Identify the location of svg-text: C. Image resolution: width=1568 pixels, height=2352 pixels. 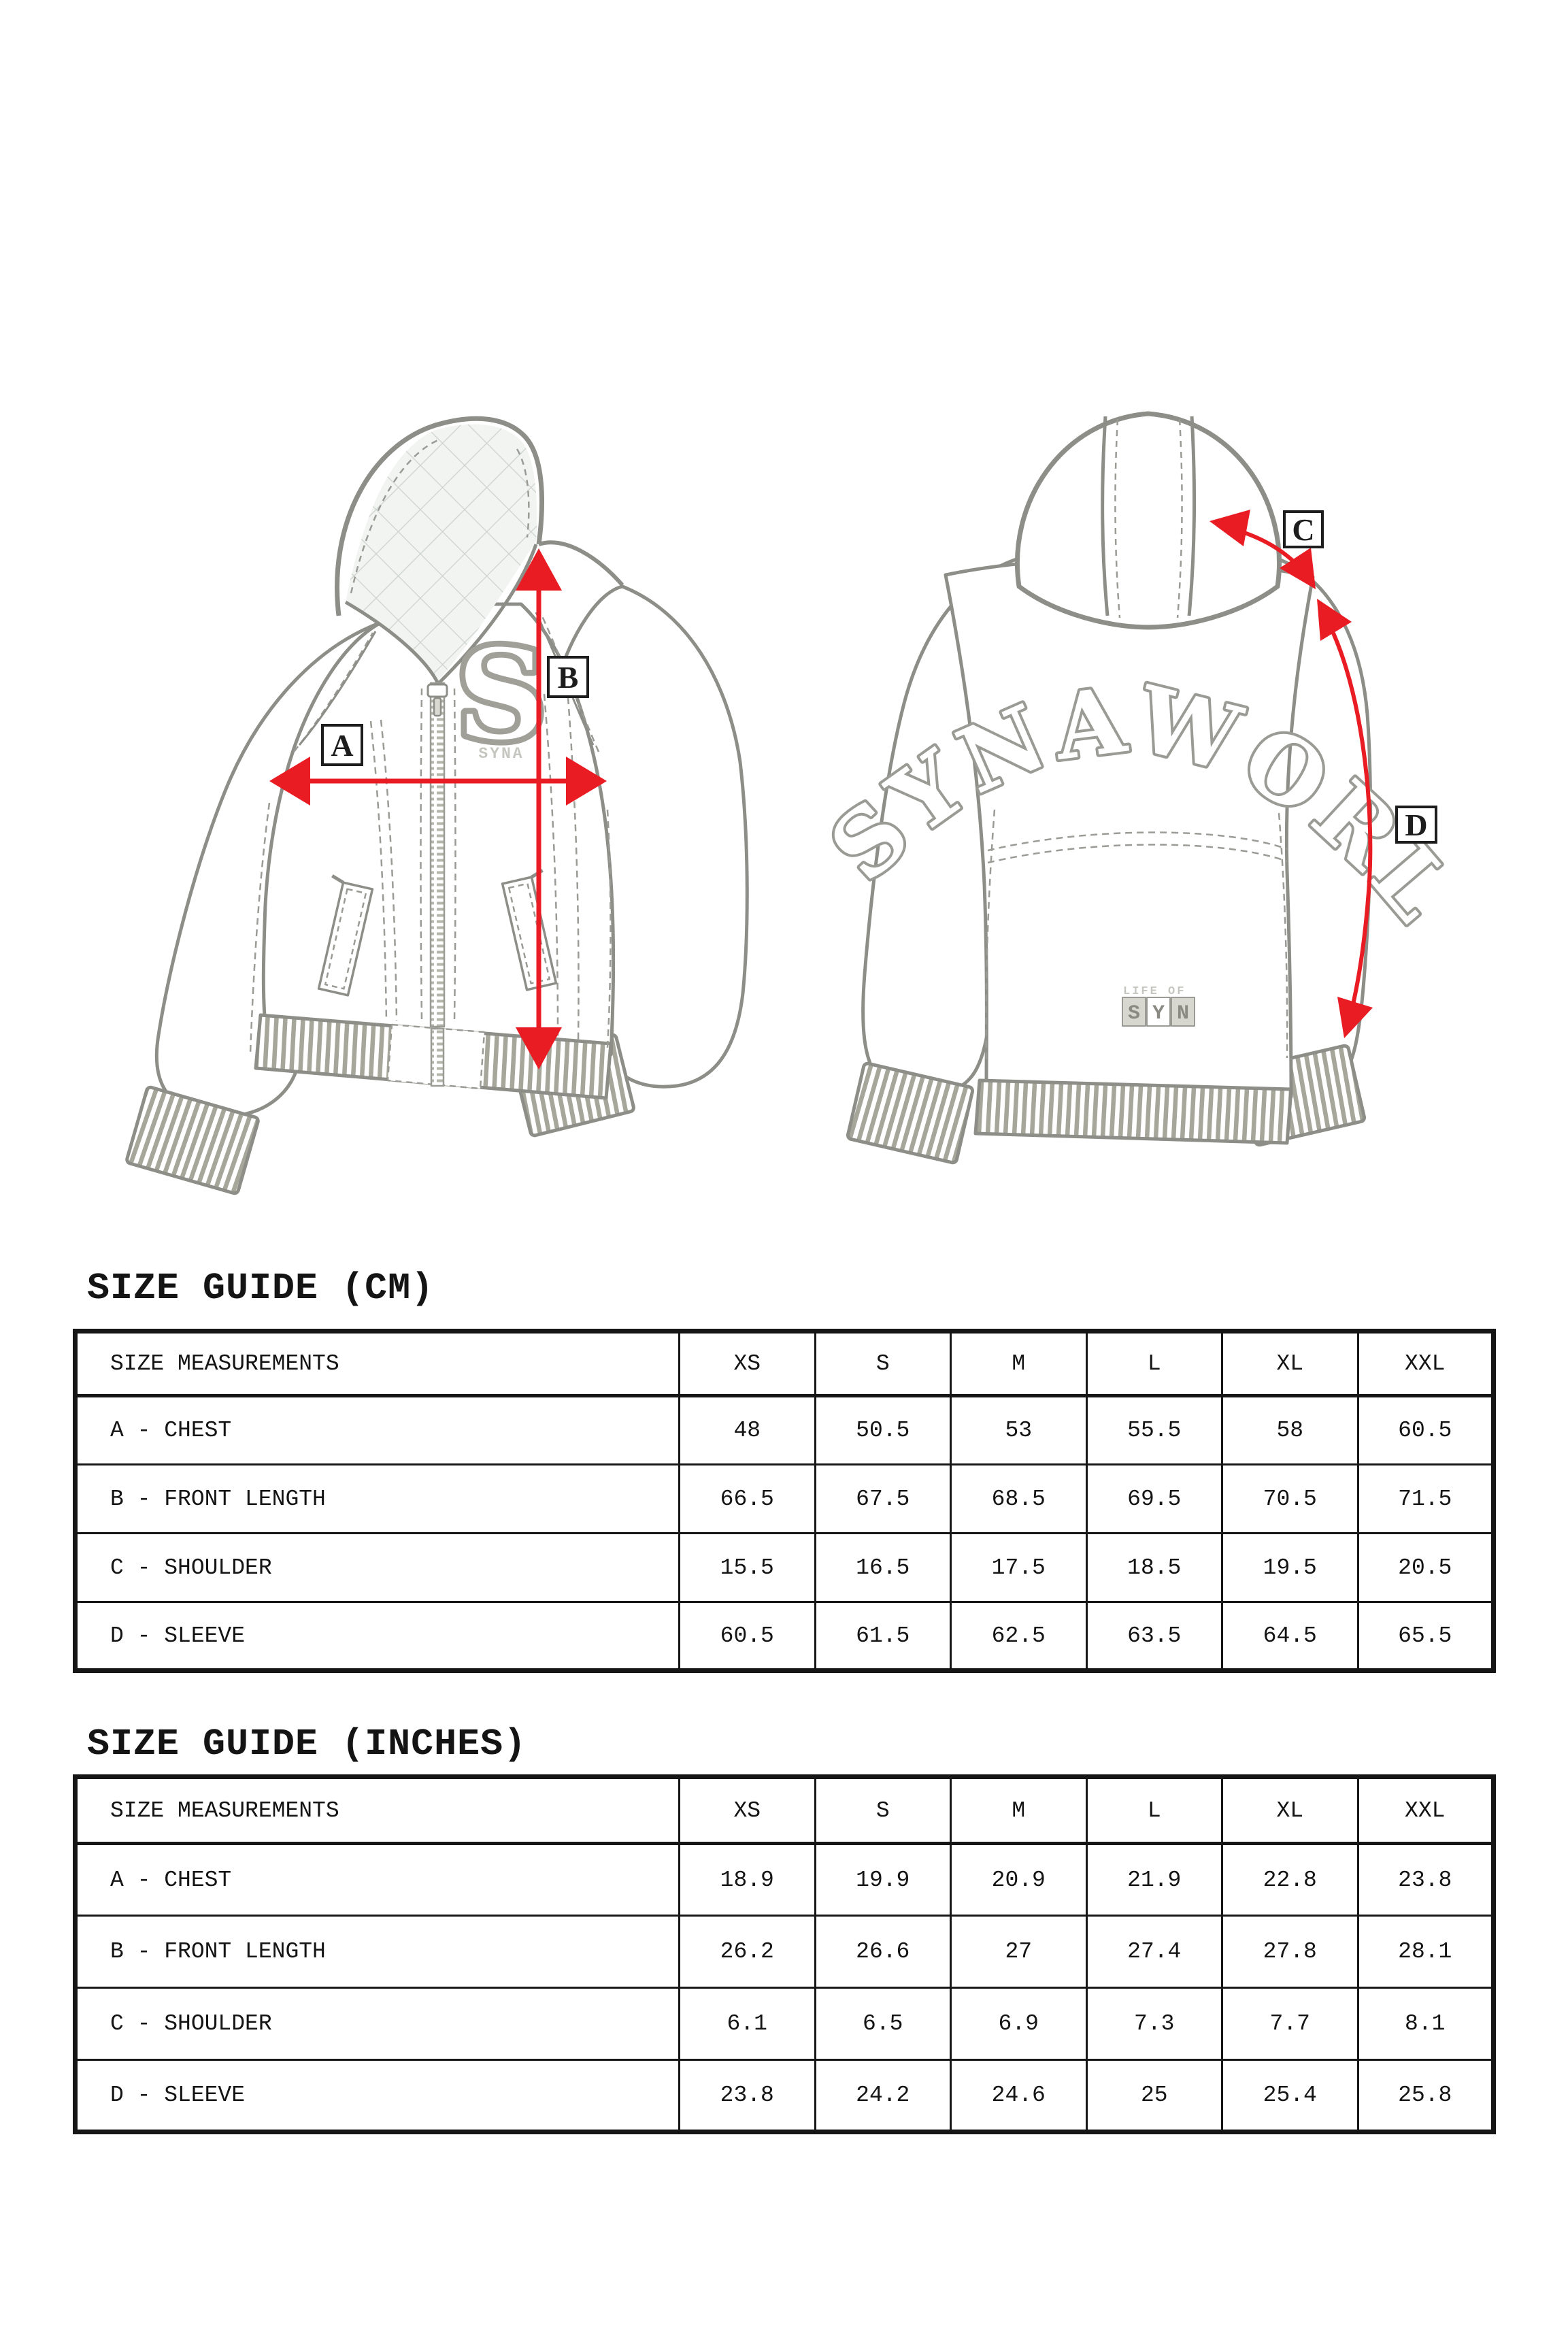
(1303, 529).